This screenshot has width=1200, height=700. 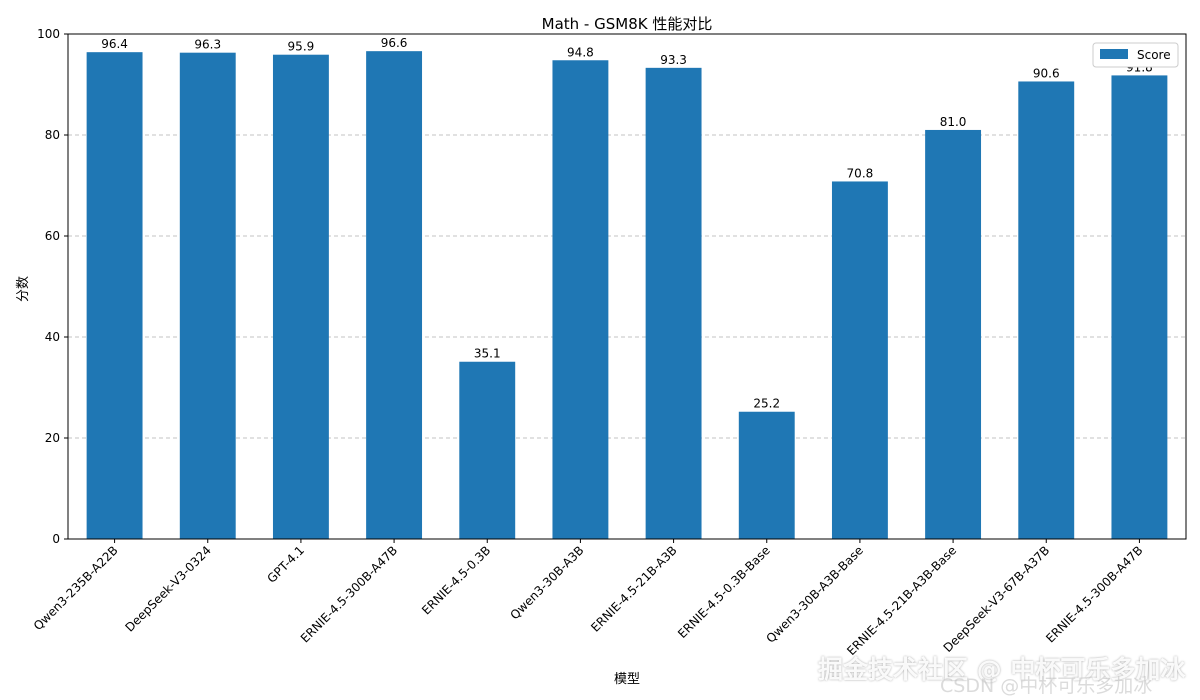 I want to click on y-axis-label: 分数, so click(x=23, y=289).